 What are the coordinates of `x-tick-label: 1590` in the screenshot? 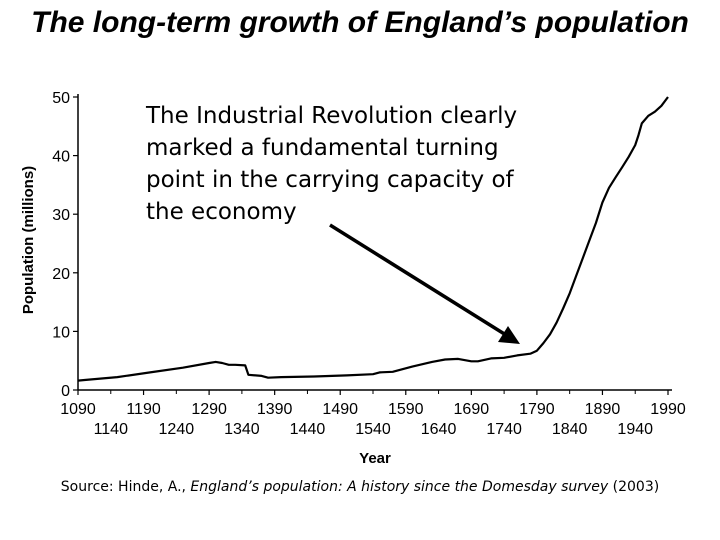 It's located at (406, 409).